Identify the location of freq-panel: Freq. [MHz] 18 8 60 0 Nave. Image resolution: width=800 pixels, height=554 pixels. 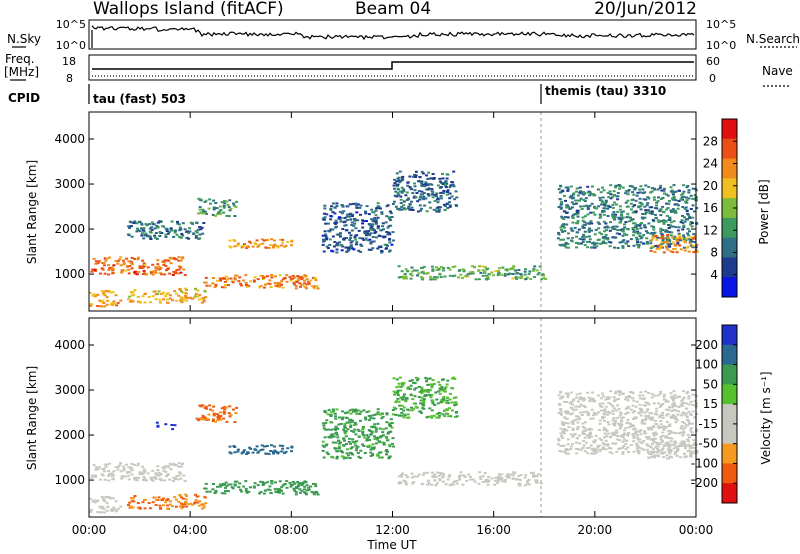
(398, 69).